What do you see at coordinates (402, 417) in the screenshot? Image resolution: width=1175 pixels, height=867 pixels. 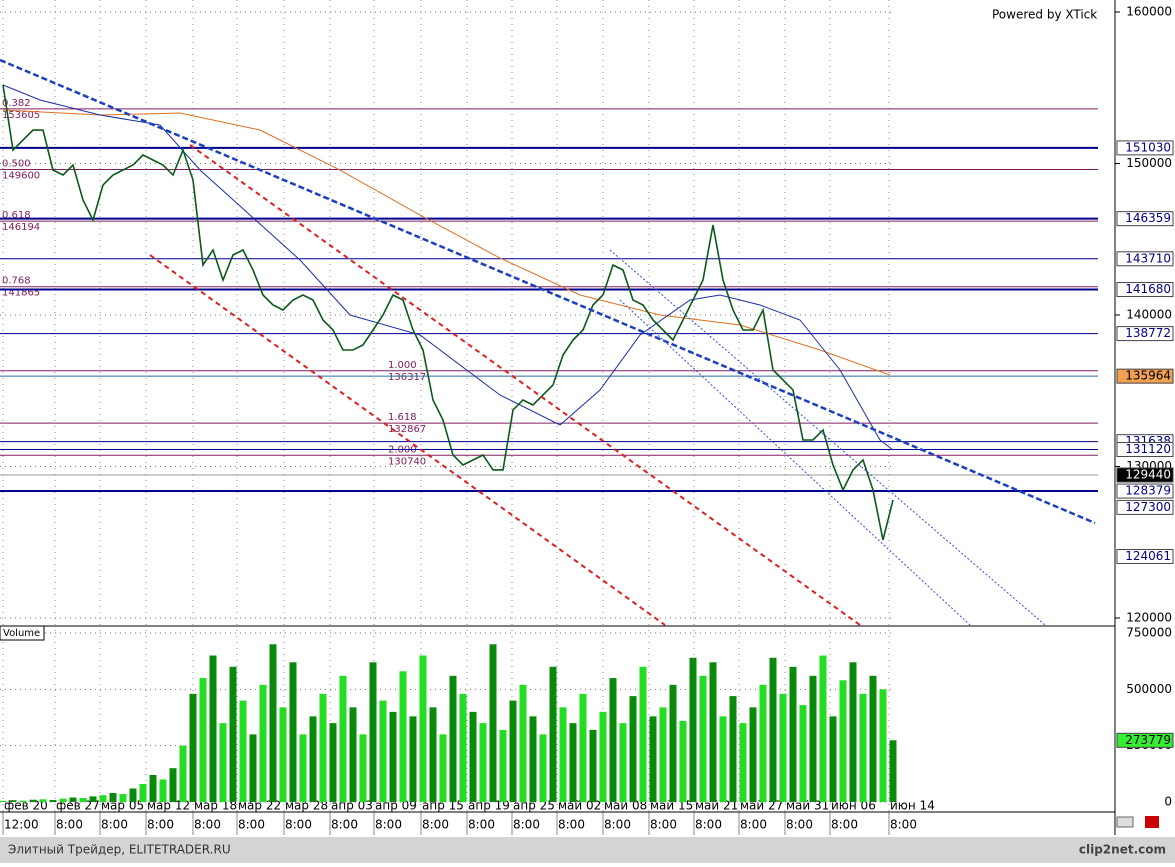 I see `fib-ratio: 1.618` at bounding box center [402, 417].